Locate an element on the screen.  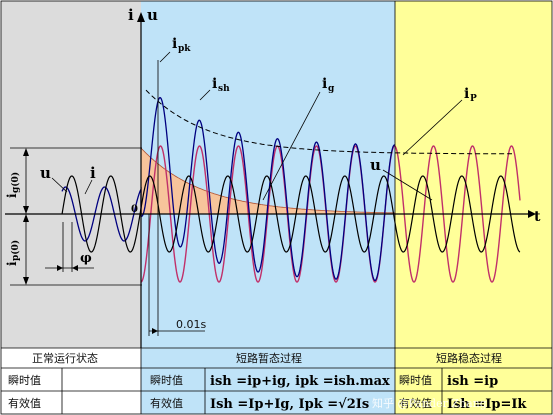
axis-label-i: i is located at coordinates (131, 15).